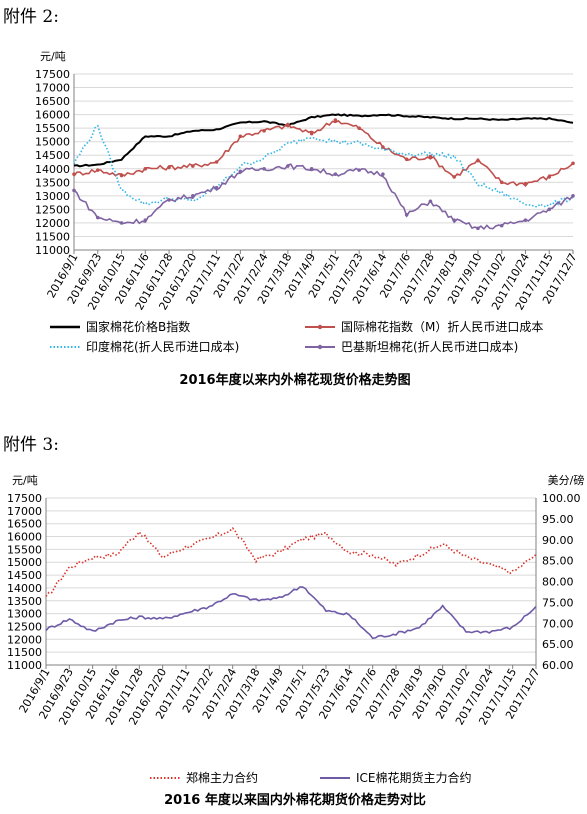 The image size is (587, 814). I want to click on y2-tick-label: 95.00, so click(558, 519).